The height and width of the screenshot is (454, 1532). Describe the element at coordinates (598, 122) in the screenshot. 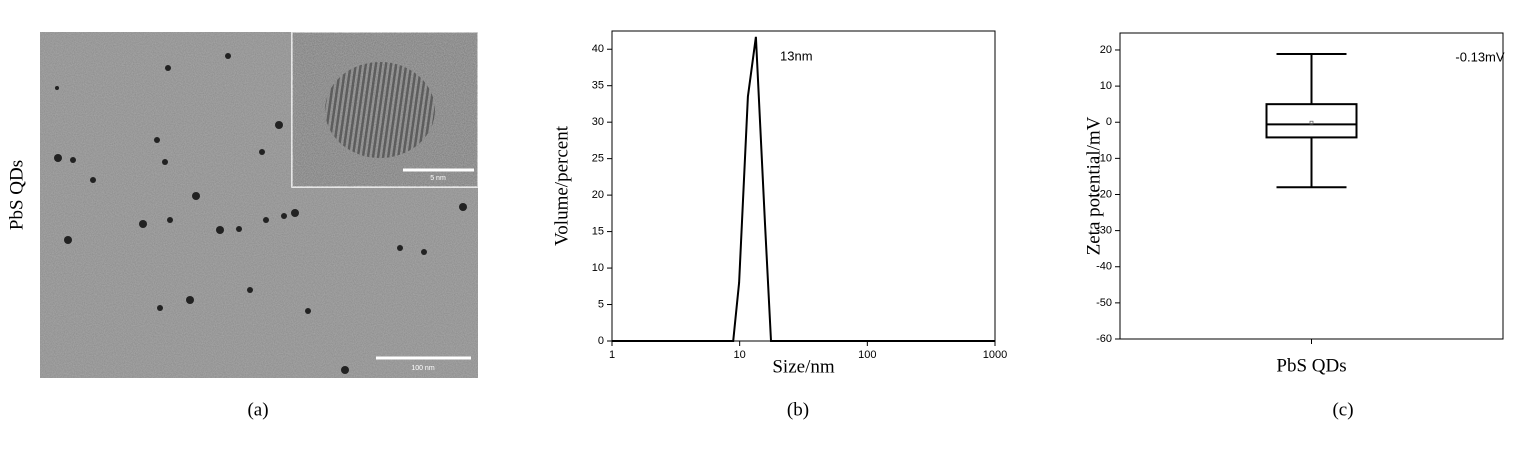

I see `y-tick-label: 30` at that location.